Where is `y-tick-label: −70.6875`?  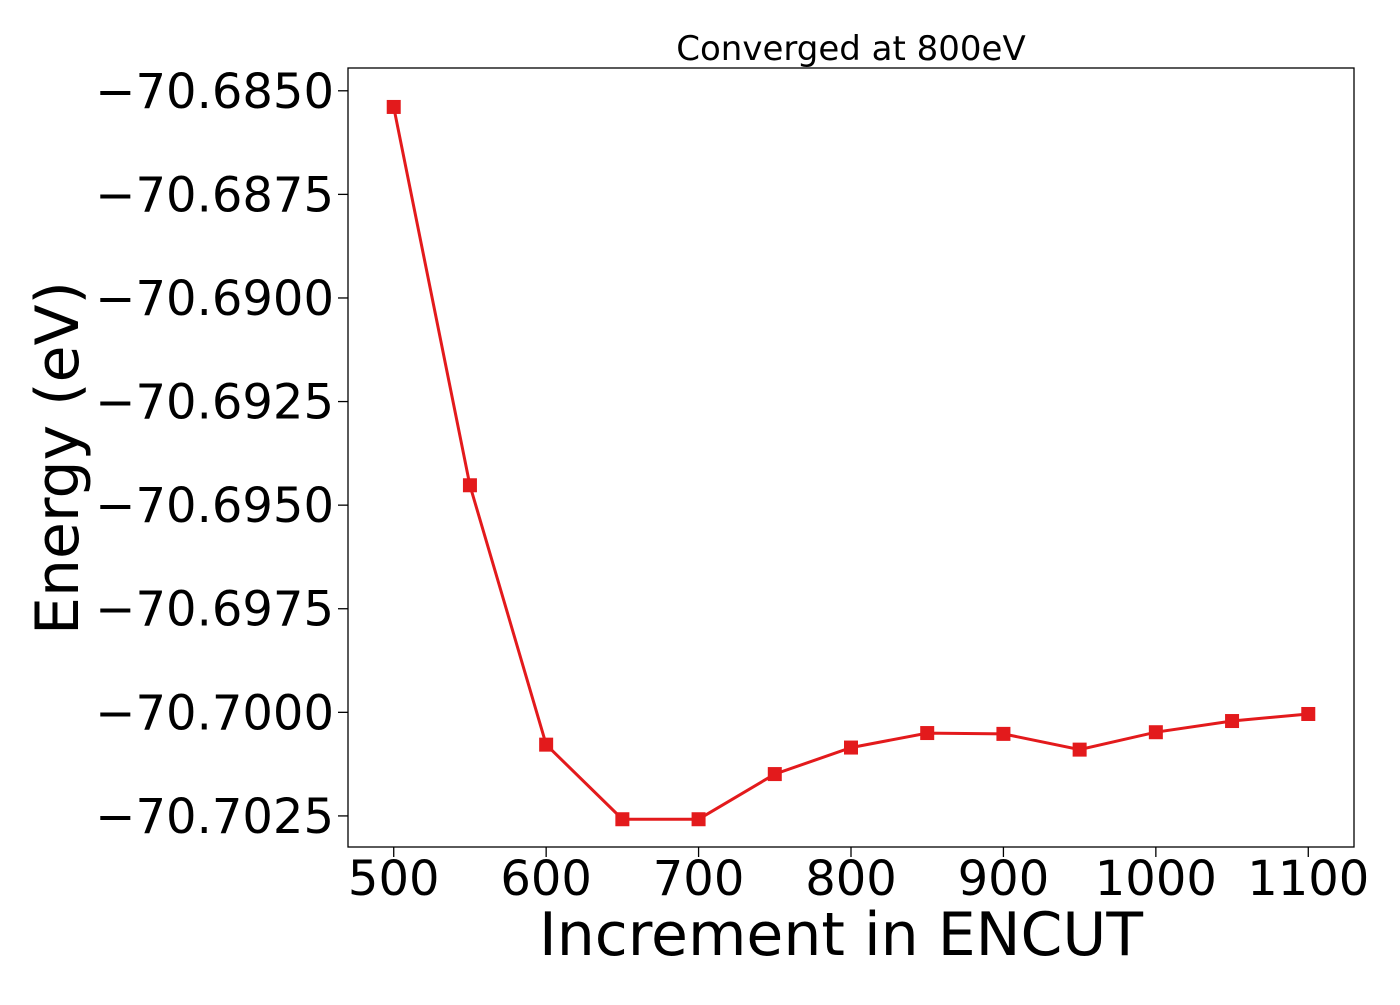 y-tick-label: −70.6875 is located at coordinates (214, 195).